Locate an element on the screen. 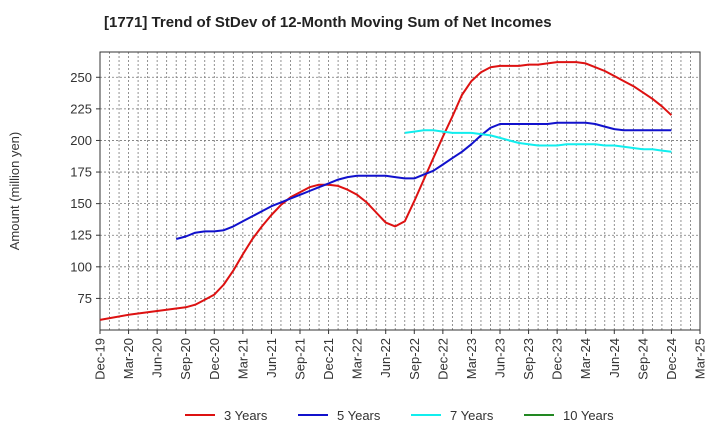 This screenshot has height=440, width=720. y-tick-label: 175 is located at coordinates (81, 172).